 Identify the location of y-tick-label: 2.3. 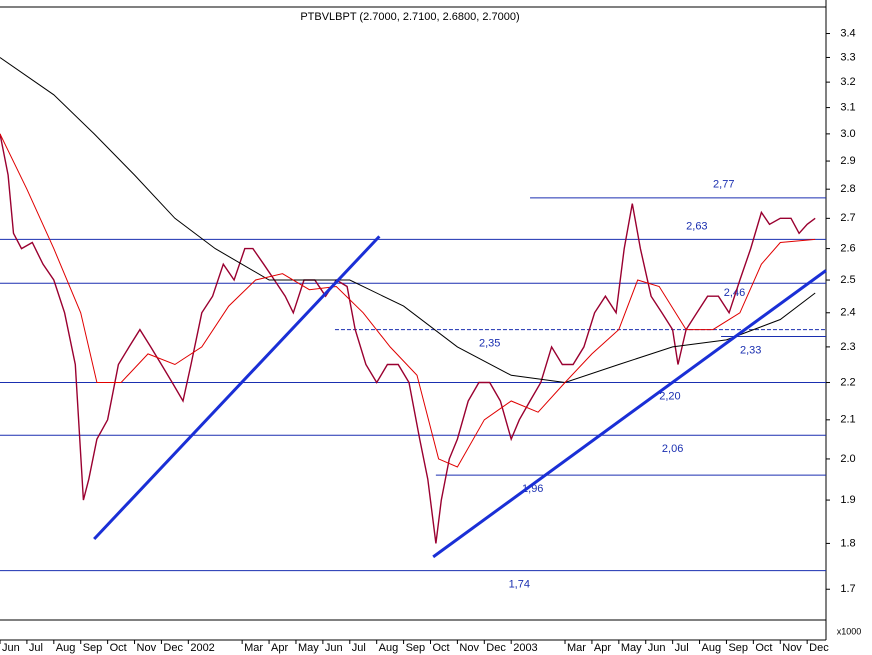
(847, 347).